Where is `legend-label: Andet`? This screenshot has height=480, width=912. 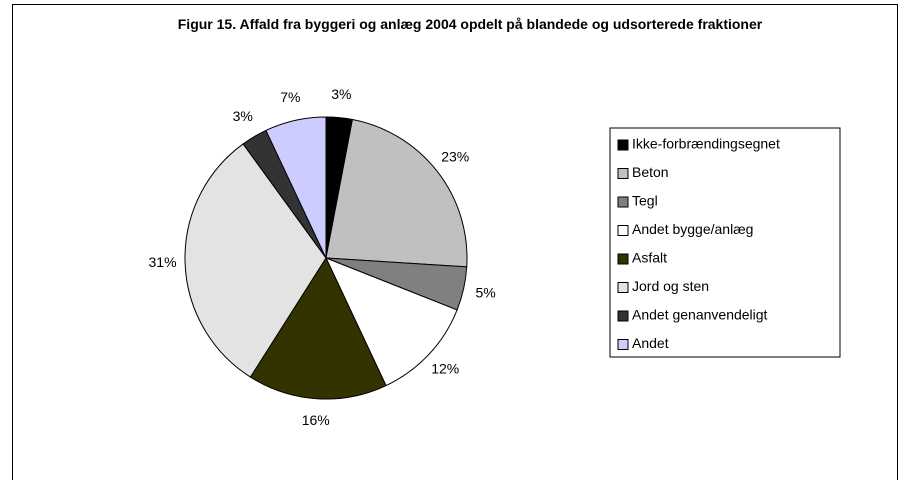 legend-label: Andet is located at coordinates (650, 343).